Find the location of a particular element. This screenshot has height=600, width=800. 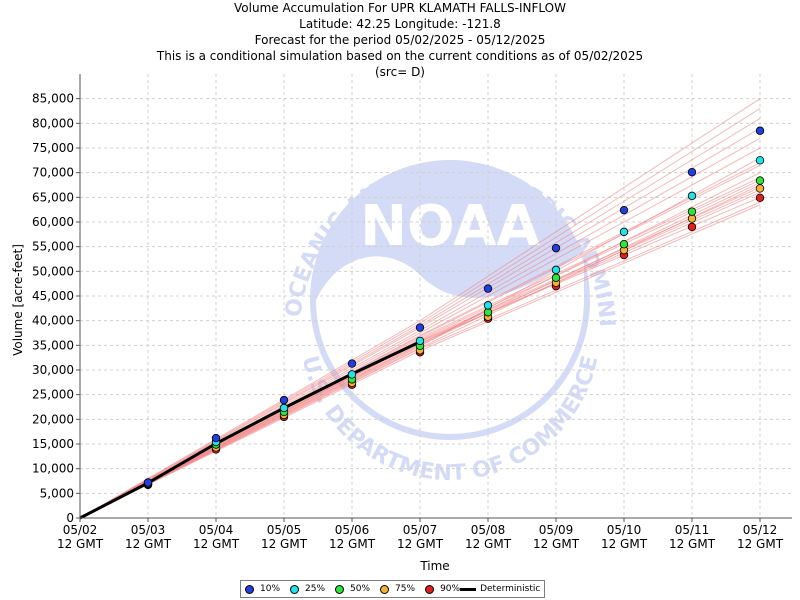

y-tick-label-9: 45,000 is located at coordinates (53, 296).